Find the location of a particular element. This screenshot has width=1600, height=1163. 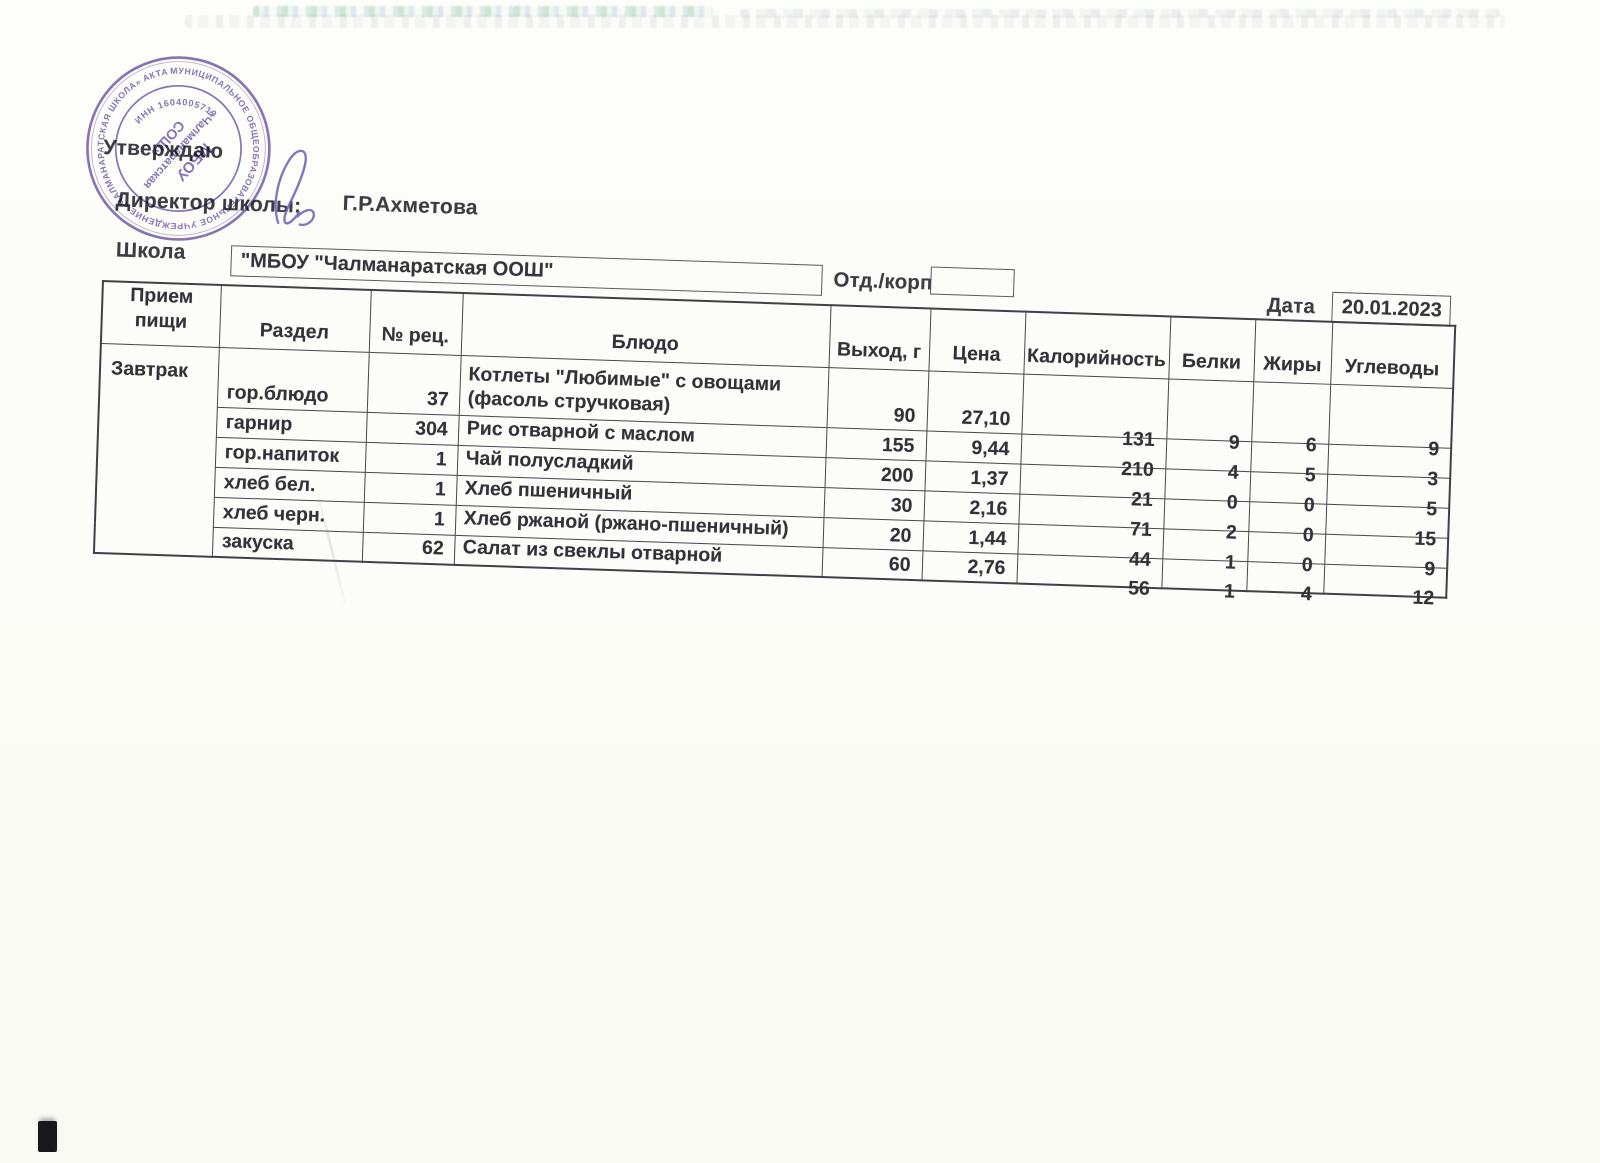

signature is located at coordinates (294, 188).